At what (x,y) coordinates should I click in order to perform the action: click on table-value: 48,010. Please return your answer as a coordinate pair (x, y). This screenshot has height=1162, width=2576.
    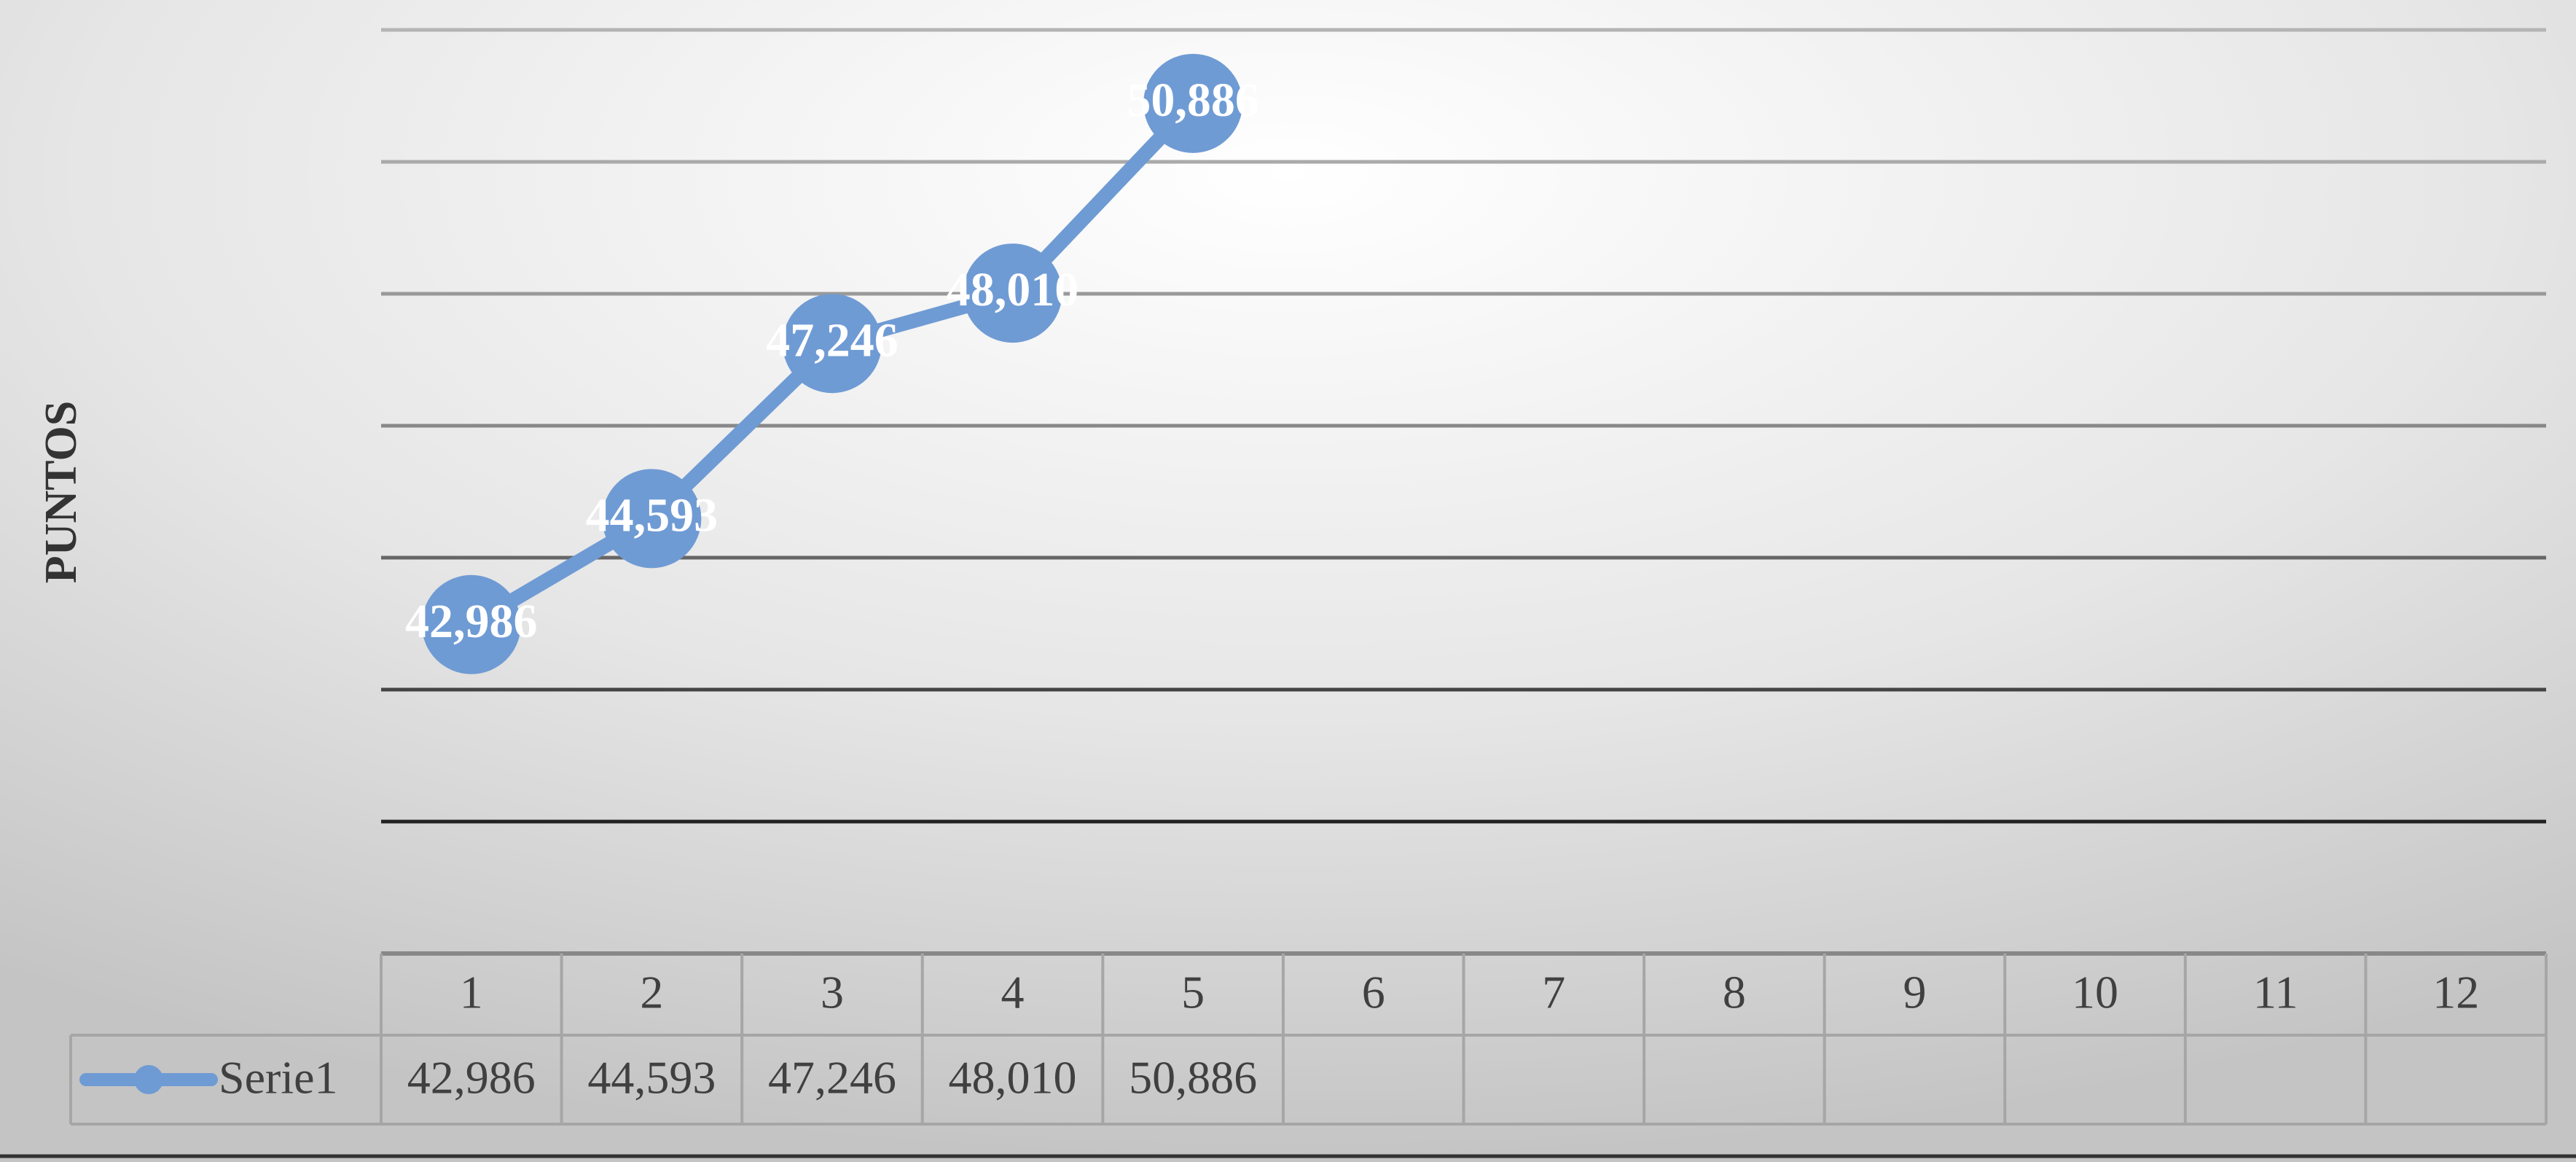
    Looking at the image, I should click on (1013, 1078).